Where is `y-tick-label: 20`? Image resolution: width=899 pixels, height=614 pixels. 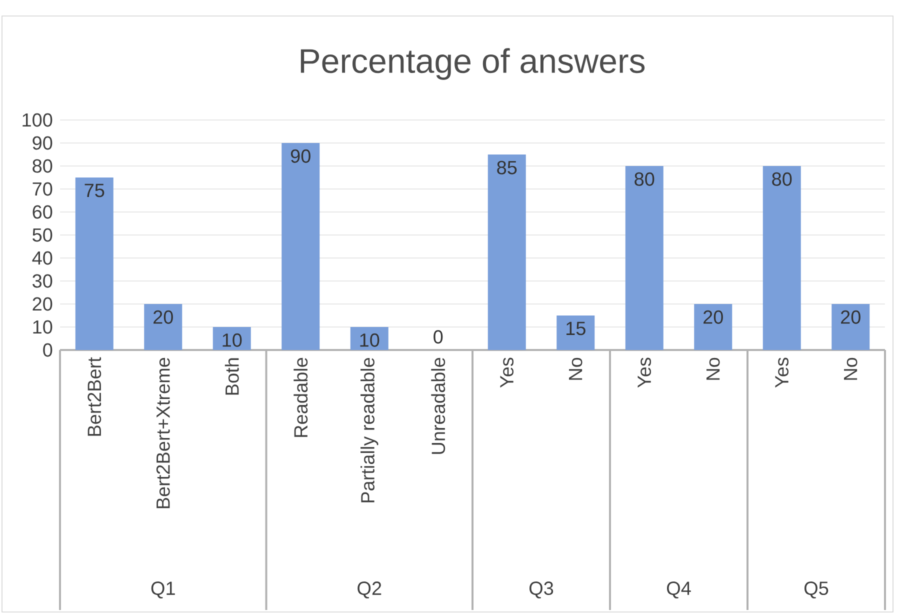 y-tick-label: 20 is located at coordinates (42, 304).